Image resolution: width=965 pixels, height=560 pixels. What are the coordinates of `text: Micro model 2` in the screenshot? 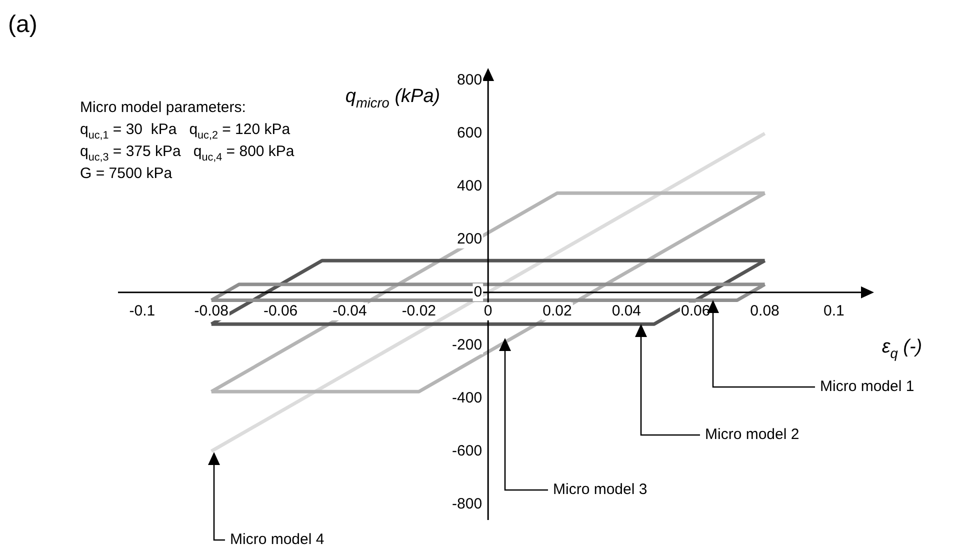 It's located at (752, 435).